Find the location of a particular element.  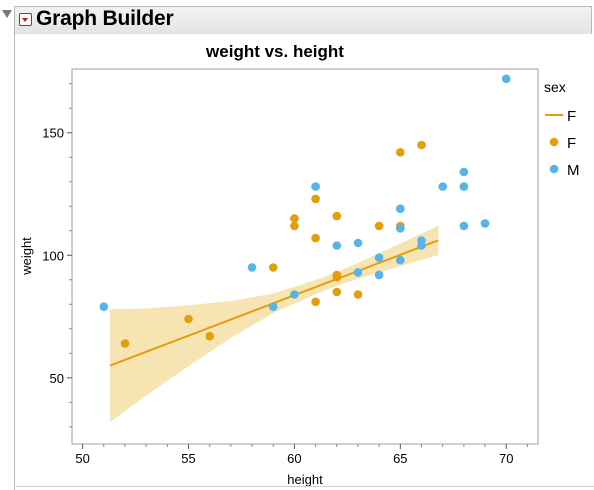

chart-title: weight vs. height is located at coordinates (274, 51).